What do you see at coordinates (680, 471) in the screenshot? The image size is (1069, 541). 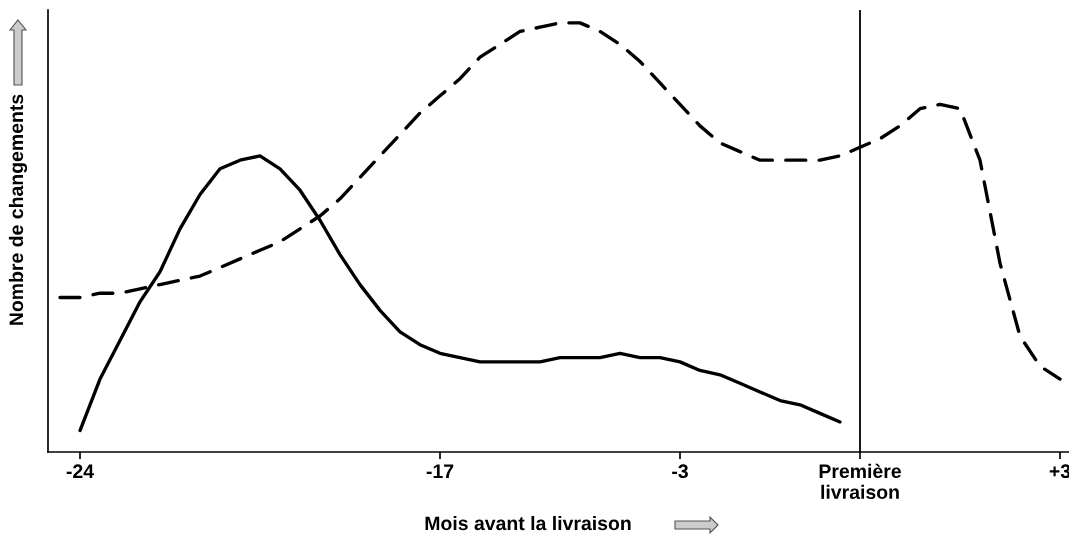 I see `x-tick-label: -3` at bounding box center [680, 471].